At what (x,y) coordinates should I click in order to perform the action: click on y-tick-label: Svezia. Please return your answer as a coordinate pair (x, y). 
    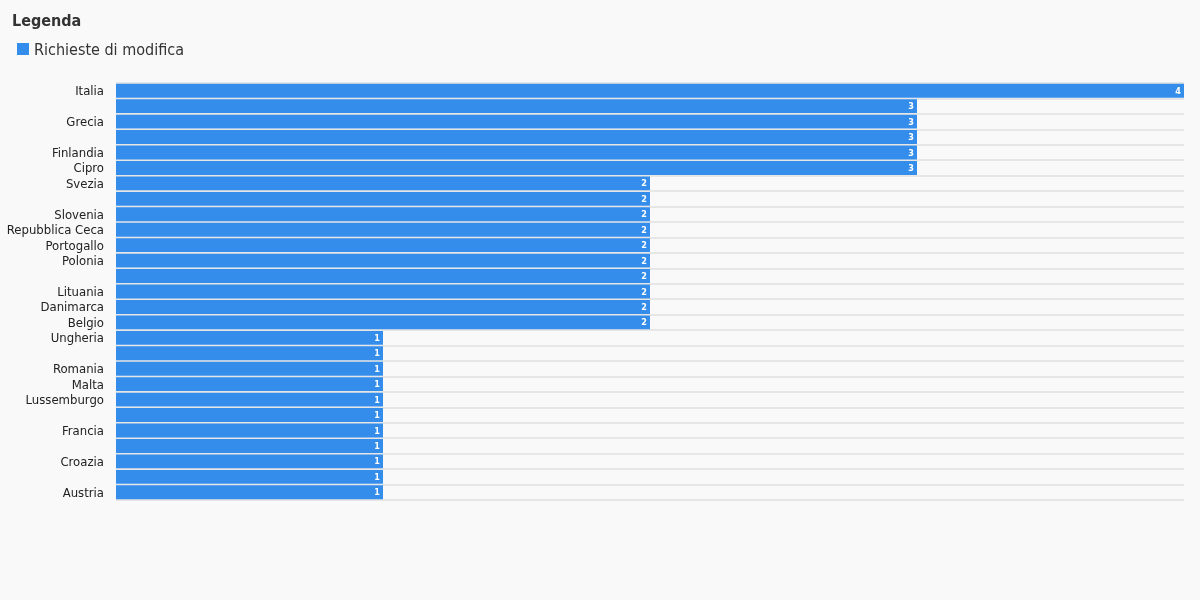
    Looking at the image, I should click on (84, 183).